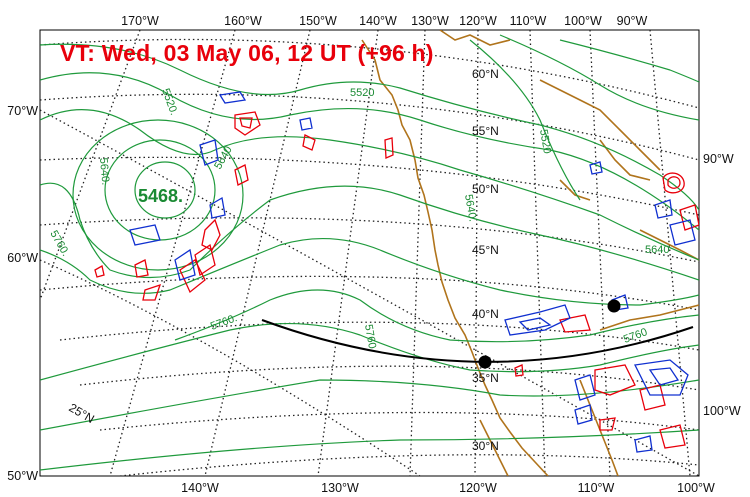 This screenshot has width=750, height=497. I want to click on low-center-label: 5468., so click(160, 196).